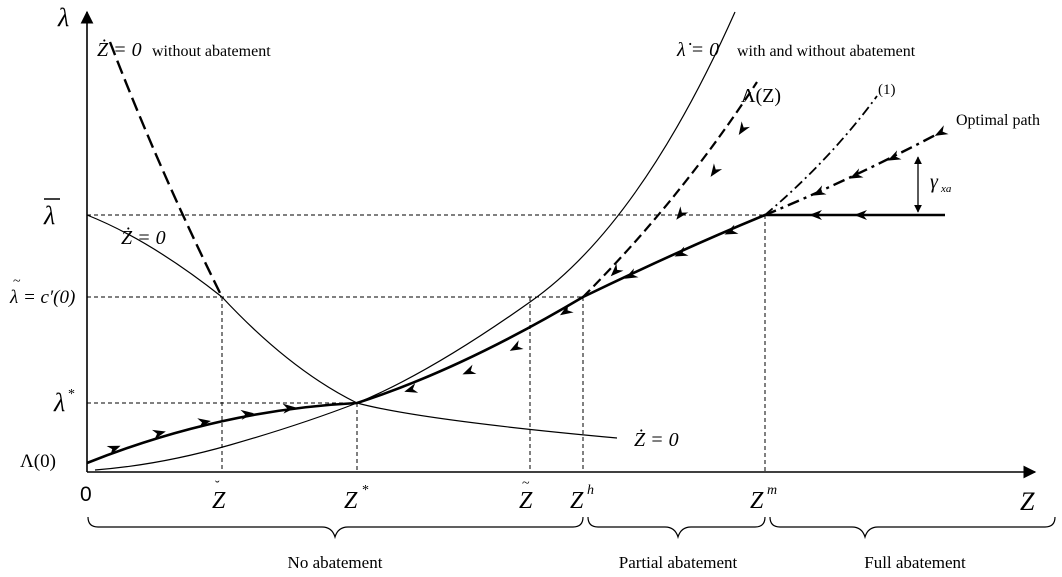 The image size is (1062, 577). I want to click on lambda-star-label: λ, so click(59, 402).